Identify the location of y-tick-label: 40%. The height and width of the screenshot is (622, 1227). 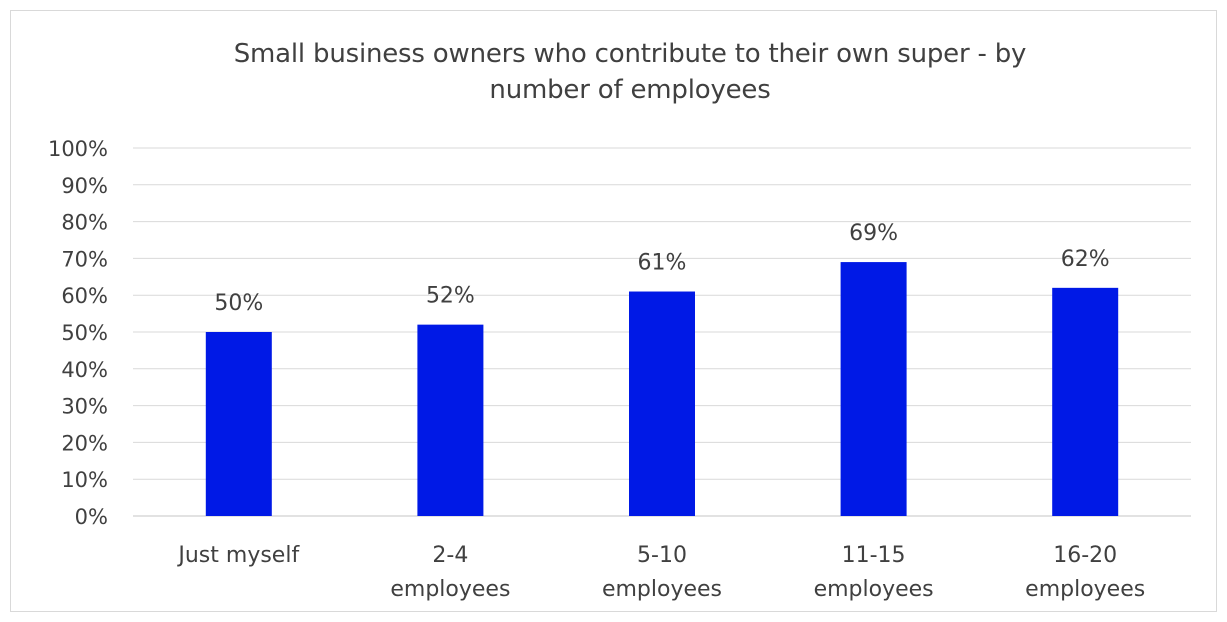
(84, 370).